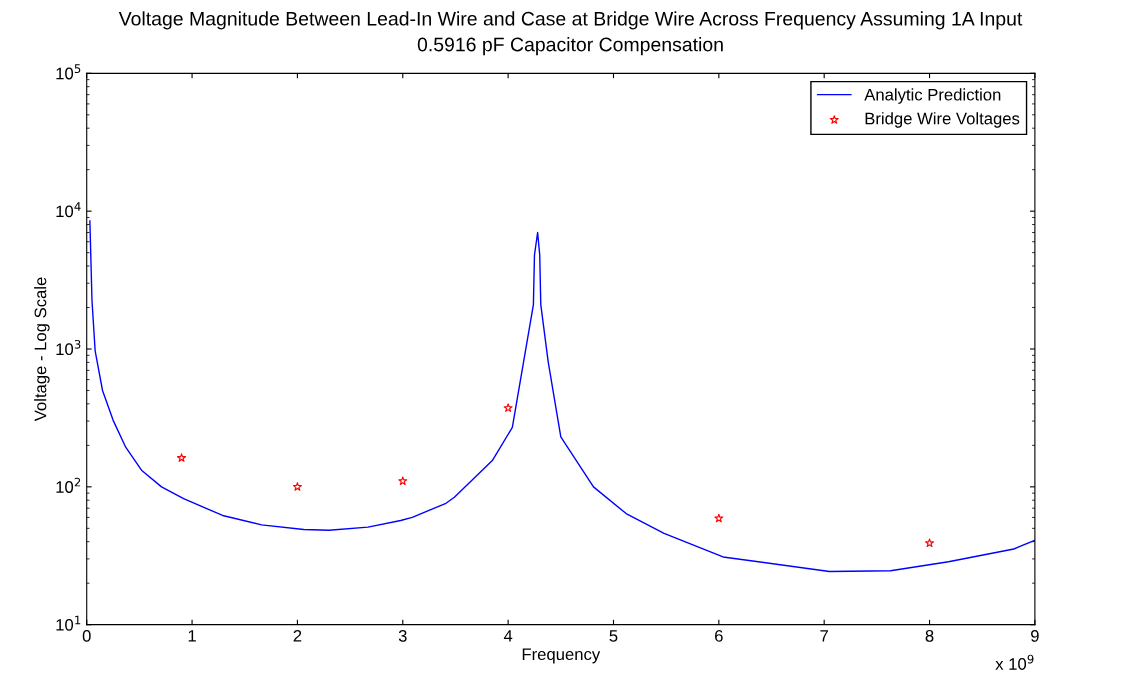 This screenshot has height=679, width=1141. Describe the element at coordinates (1035, 635) in the screenshot. I see `x-tick-label: 9` at that location.